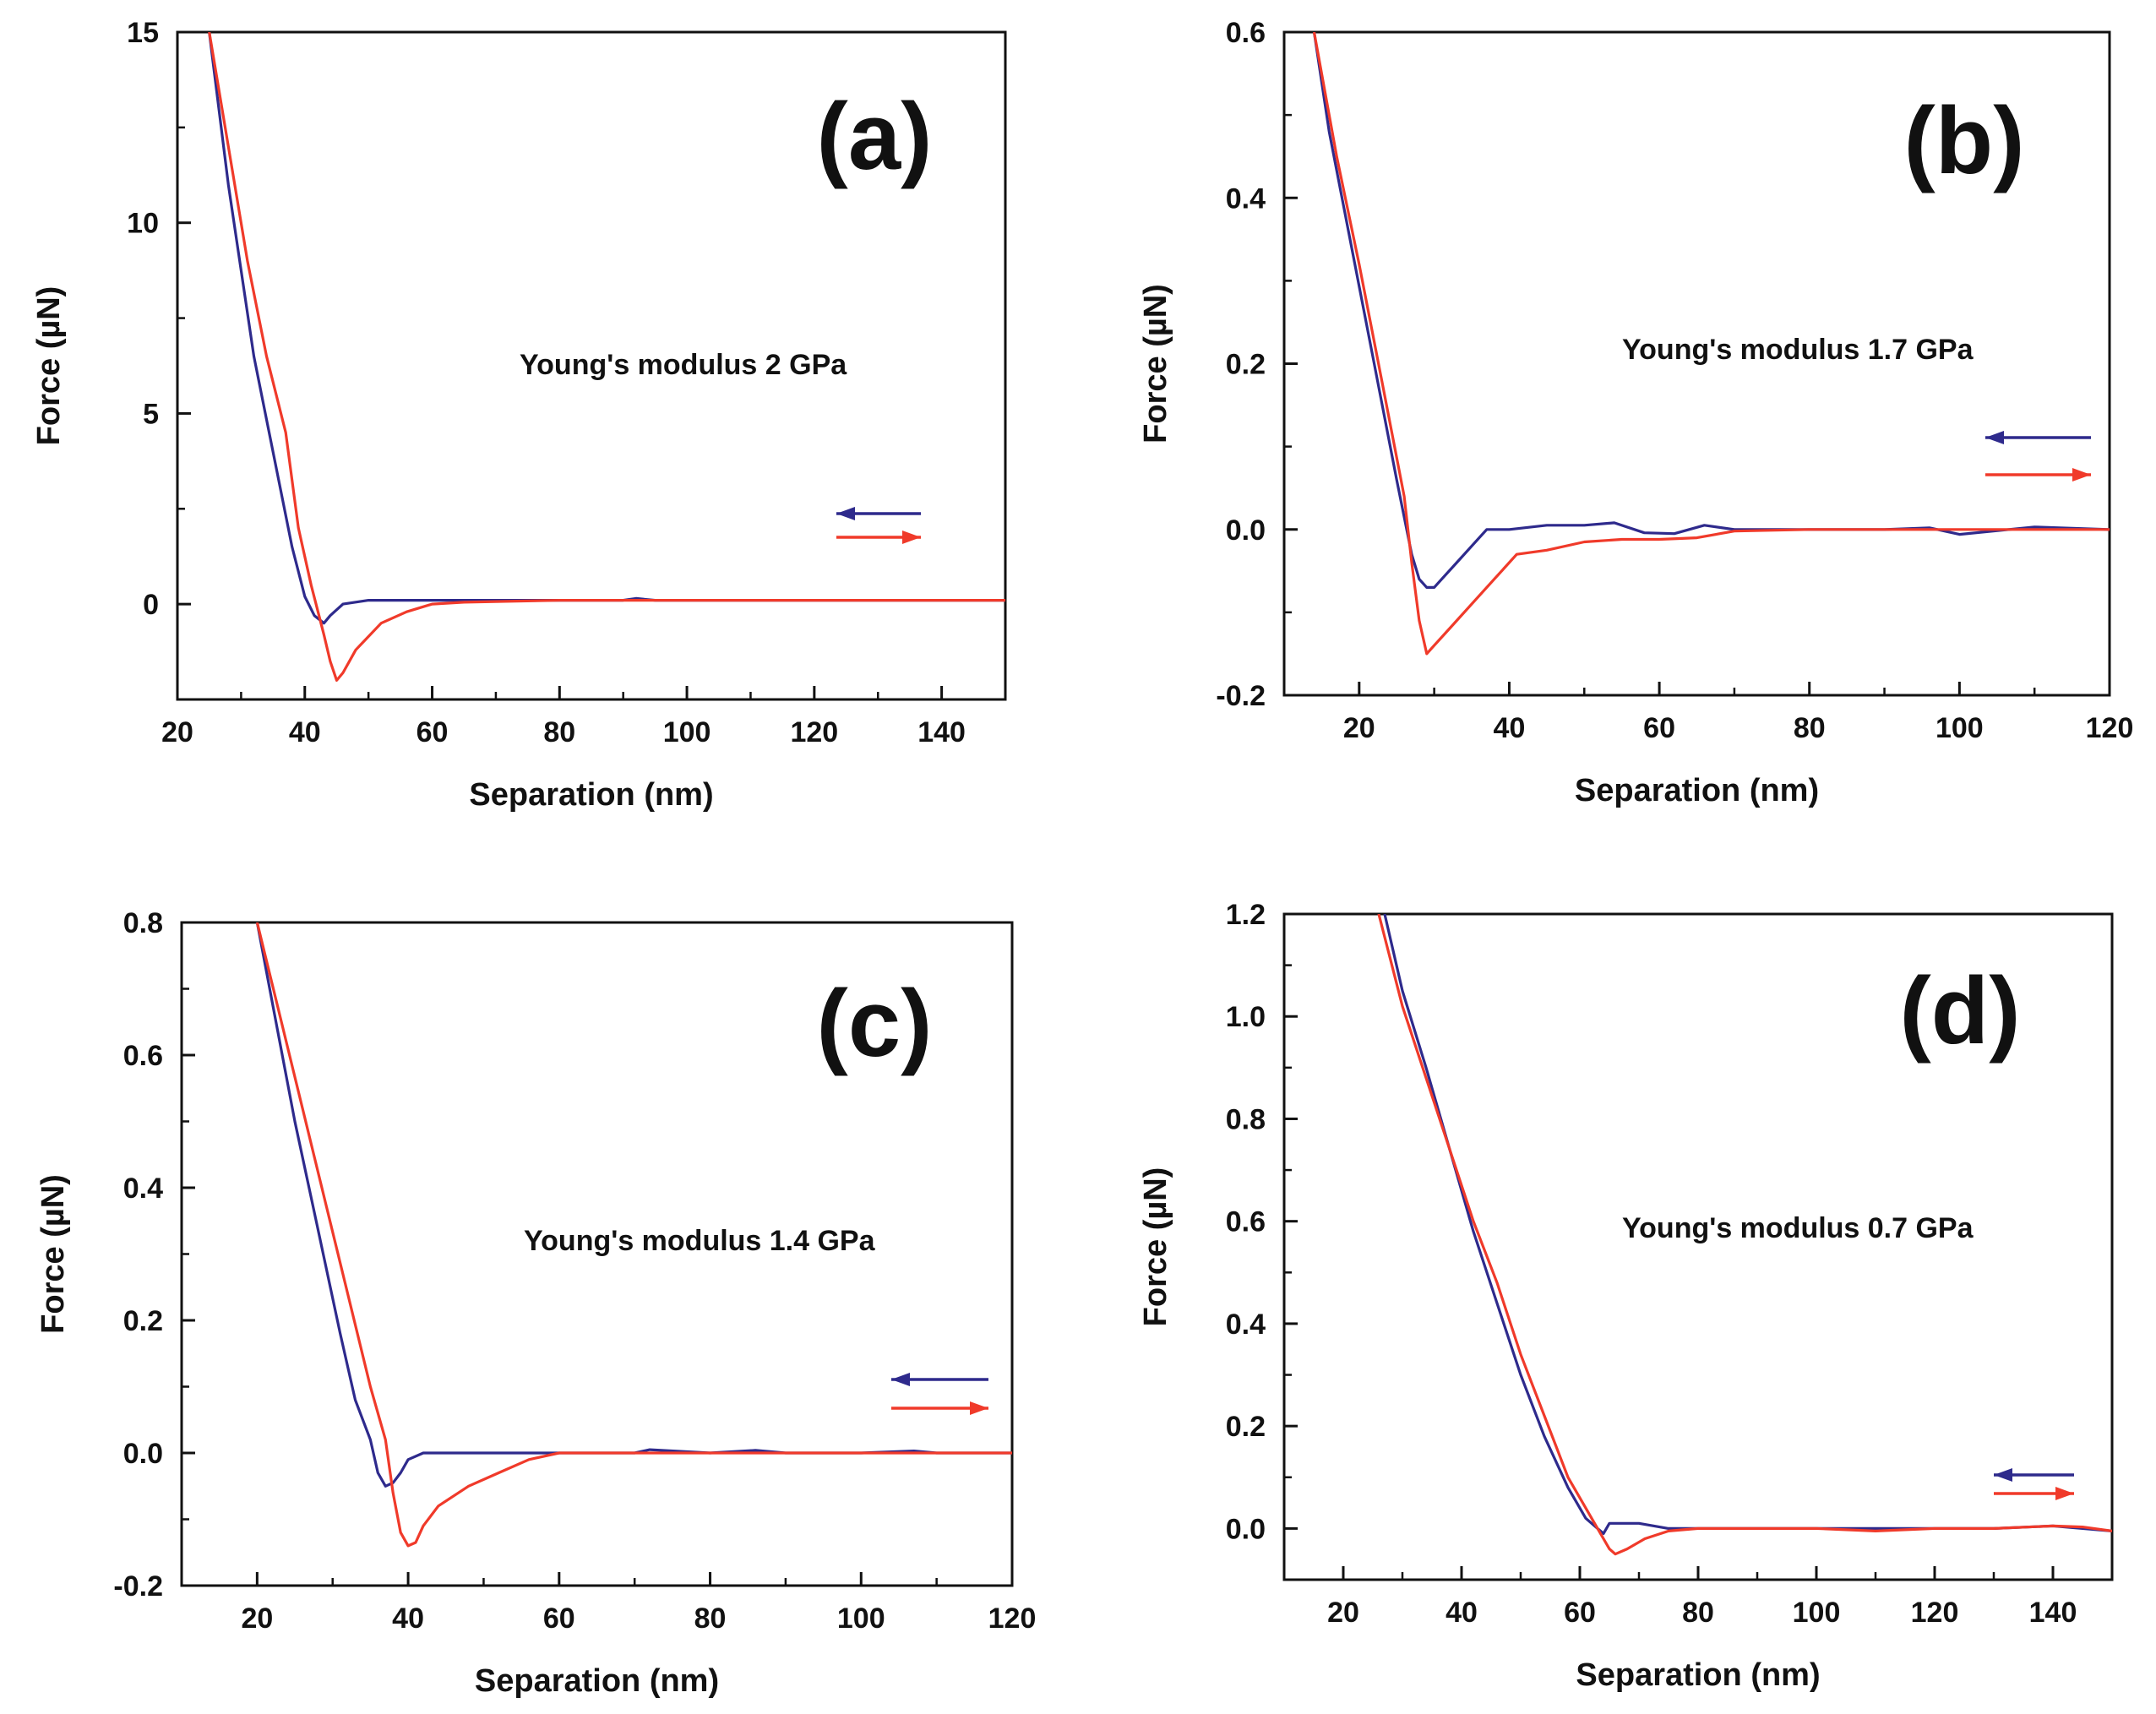  Describe the element at coordinates (875, 1023) in the screenshot. I see `panel-label: (c)` at that location.